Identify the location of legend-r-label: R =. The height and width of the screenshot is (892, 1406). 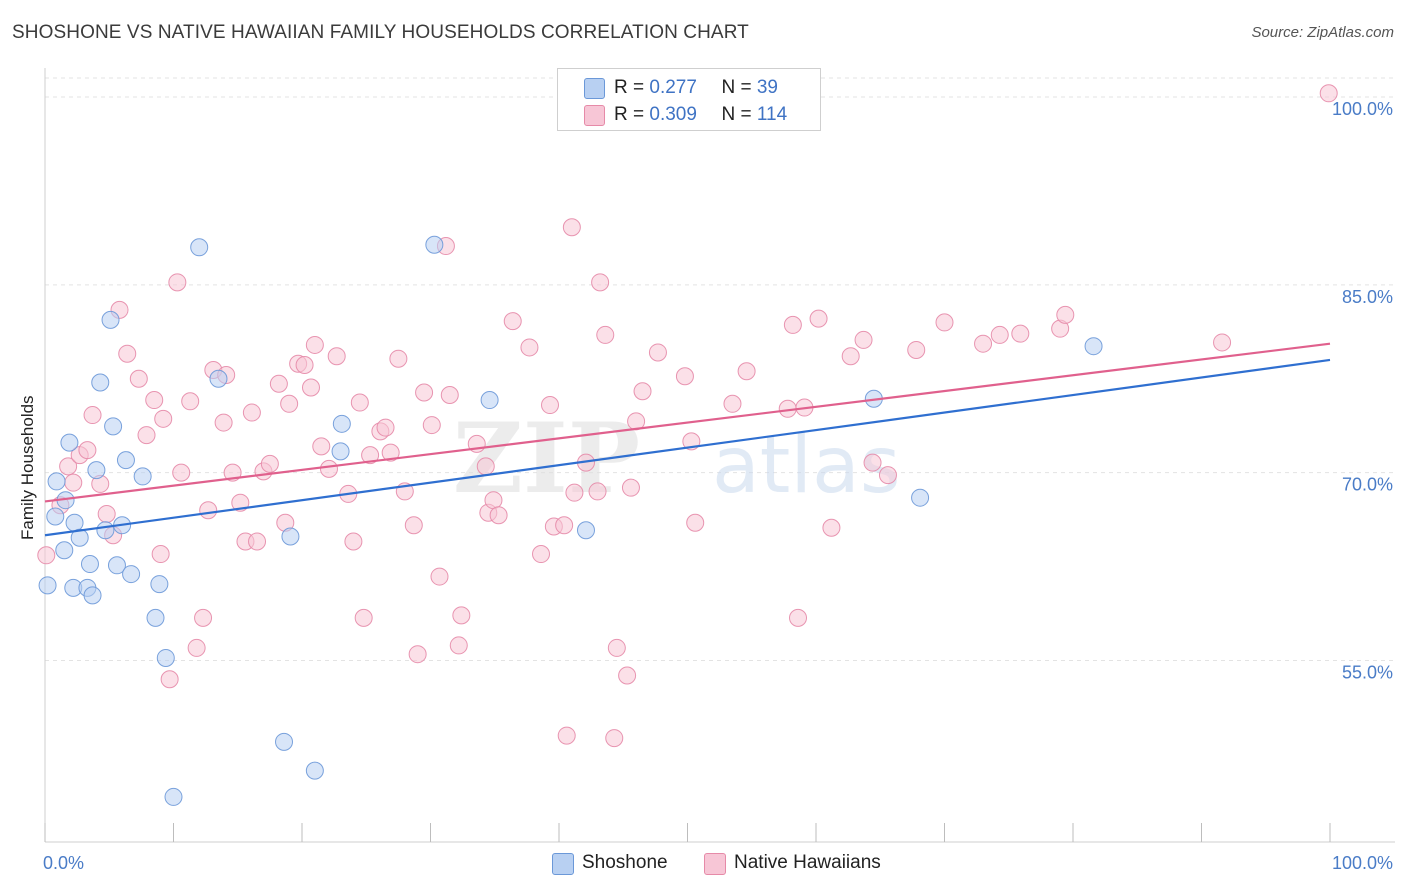
(632, 87).